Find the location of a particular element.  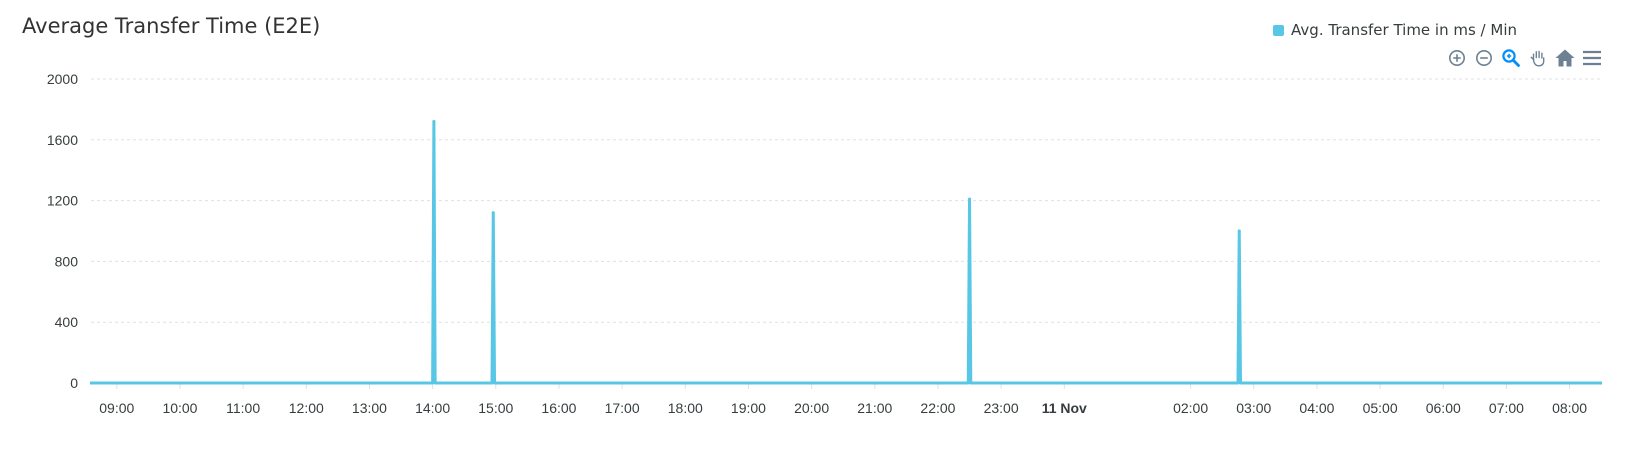

x-tick-label: 06:00 is located at coordinates (1443, 408).